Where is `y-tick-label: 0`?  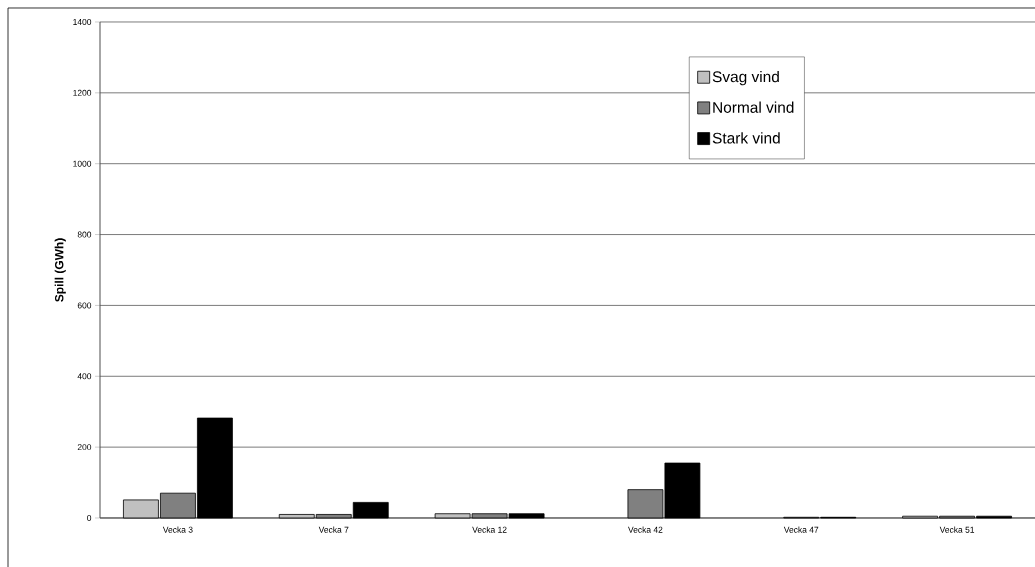 y-tick-label: 0 is located at coordinates (89, 517).